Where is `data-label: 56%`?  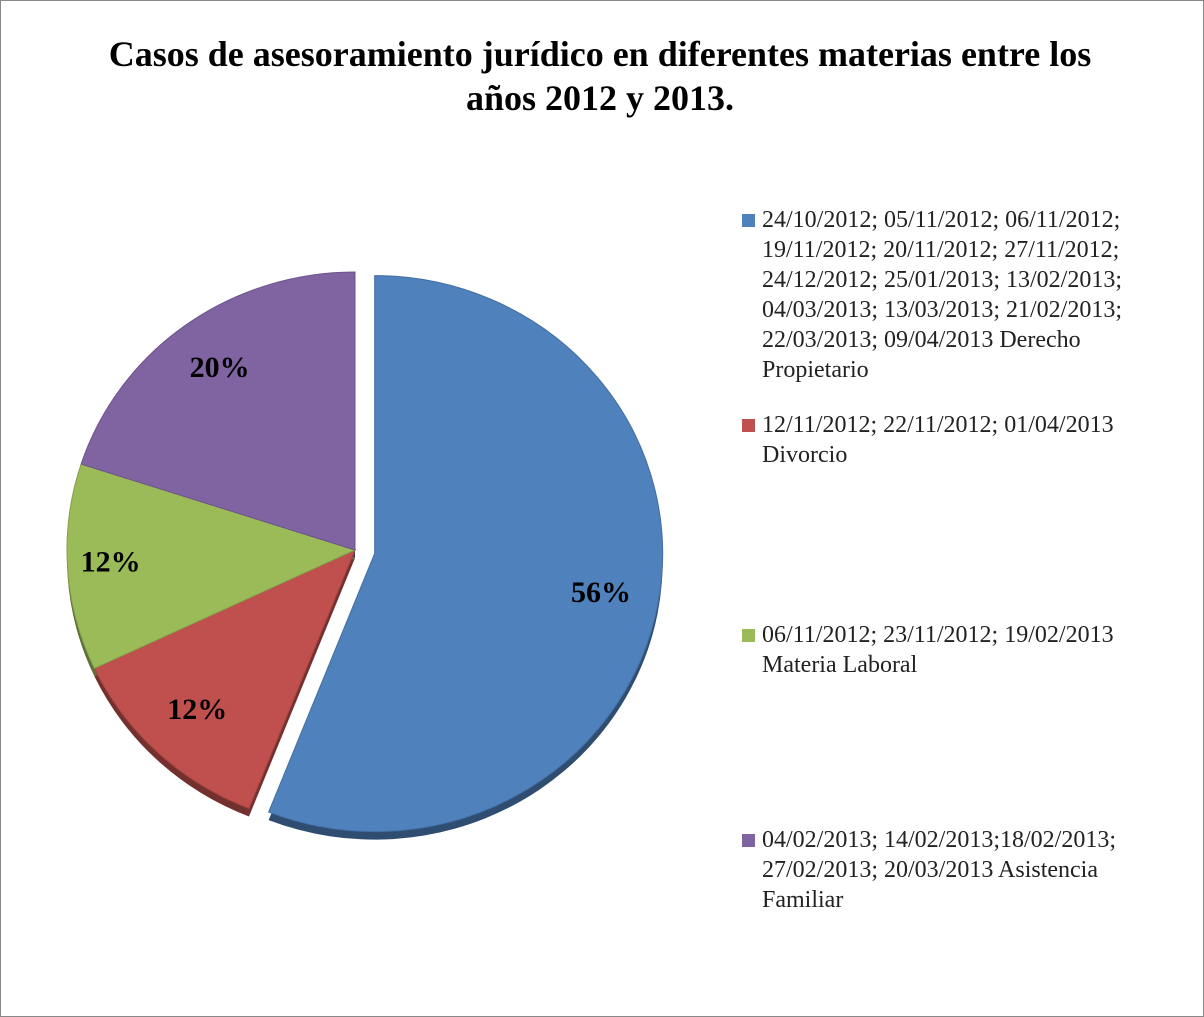 data-label: 56% is located at coordinates (601, 592).